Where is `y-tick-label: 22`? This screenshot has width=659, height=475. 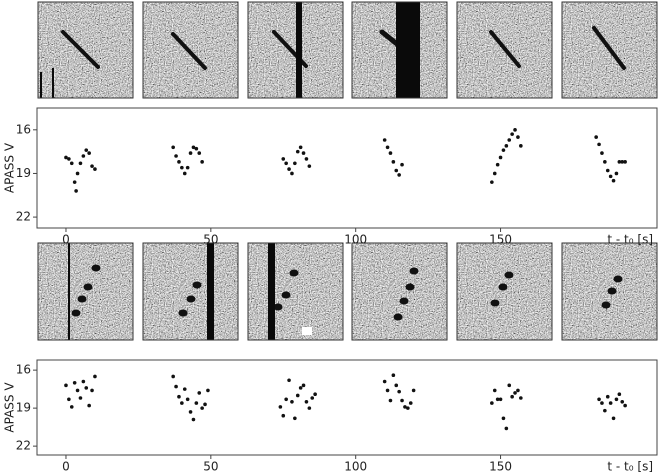 y-tick-label: 22 is located at coordinates (23, 217).